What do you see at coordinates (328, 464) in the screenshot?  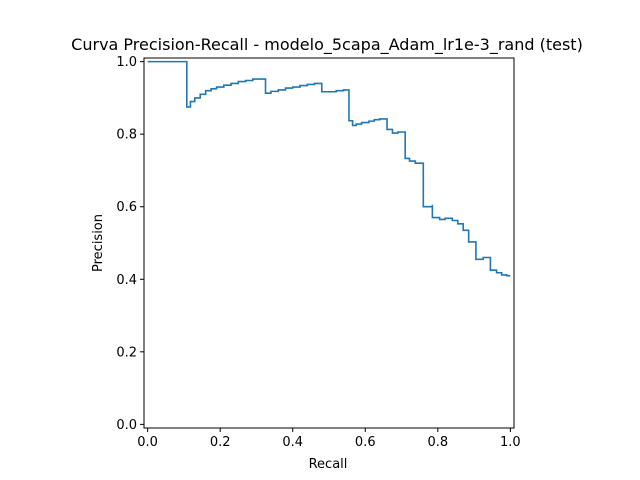 I see `x-axis-label: Recall` at bounding box center [328, 464].